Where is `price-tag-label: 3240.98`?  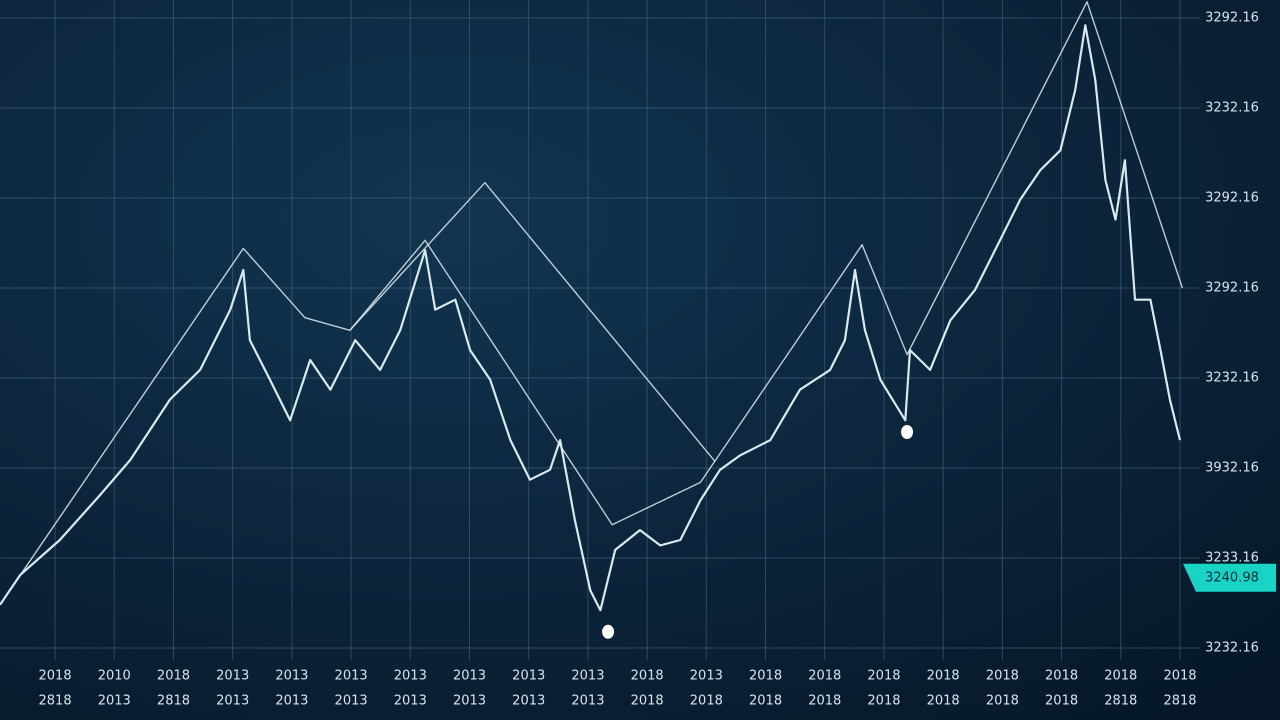
price-tag-label: 3240.98 is located at coordinates (1232, 577).